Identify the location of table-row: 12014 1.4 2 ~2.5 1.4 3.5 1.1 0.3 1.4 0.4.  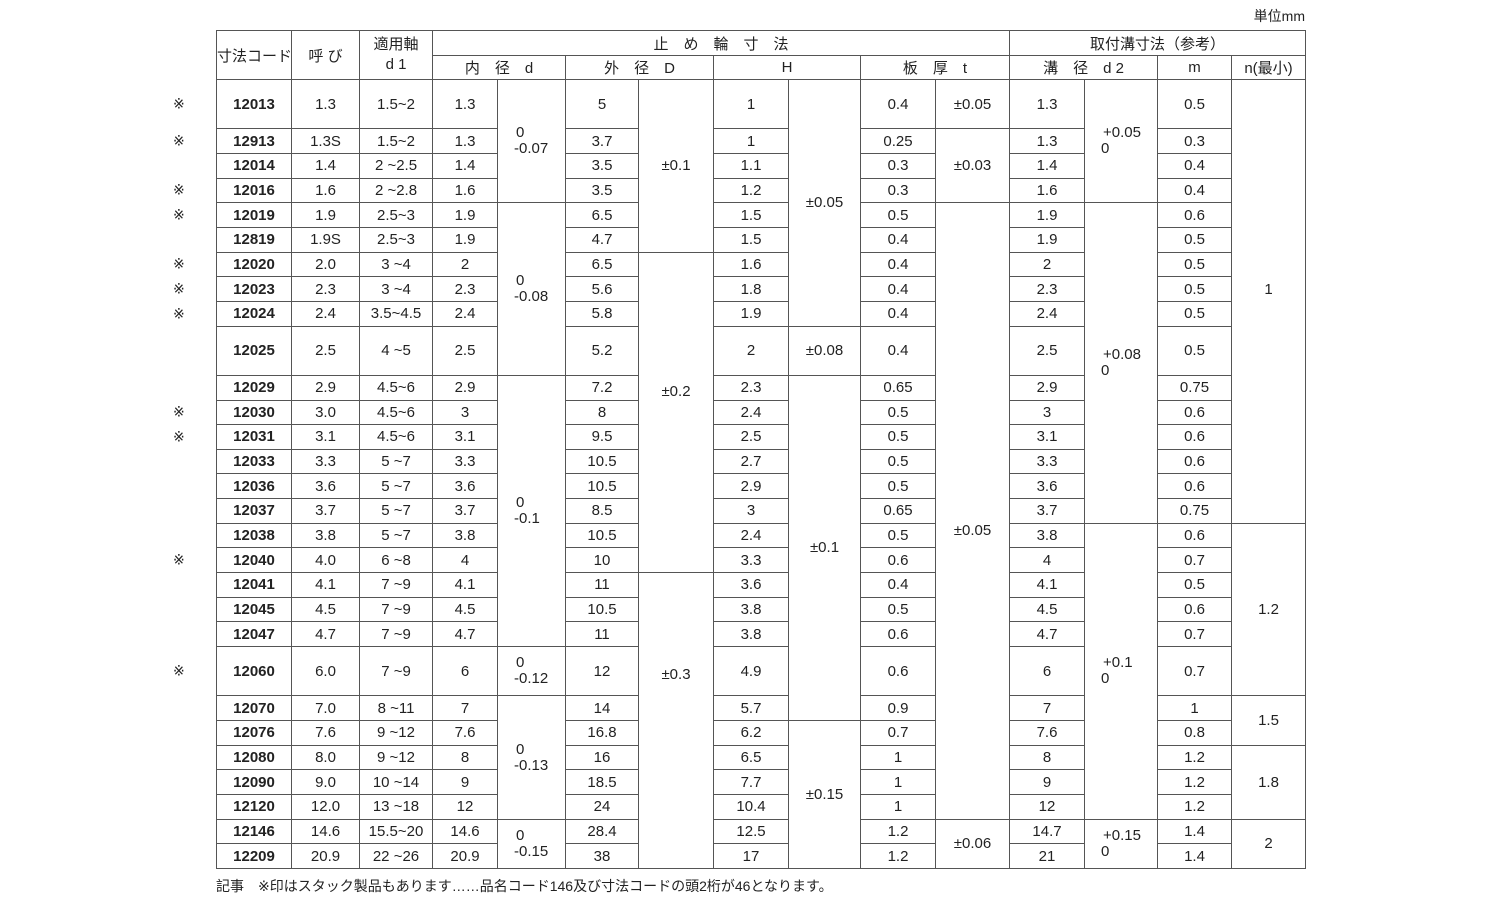
(761, 165).